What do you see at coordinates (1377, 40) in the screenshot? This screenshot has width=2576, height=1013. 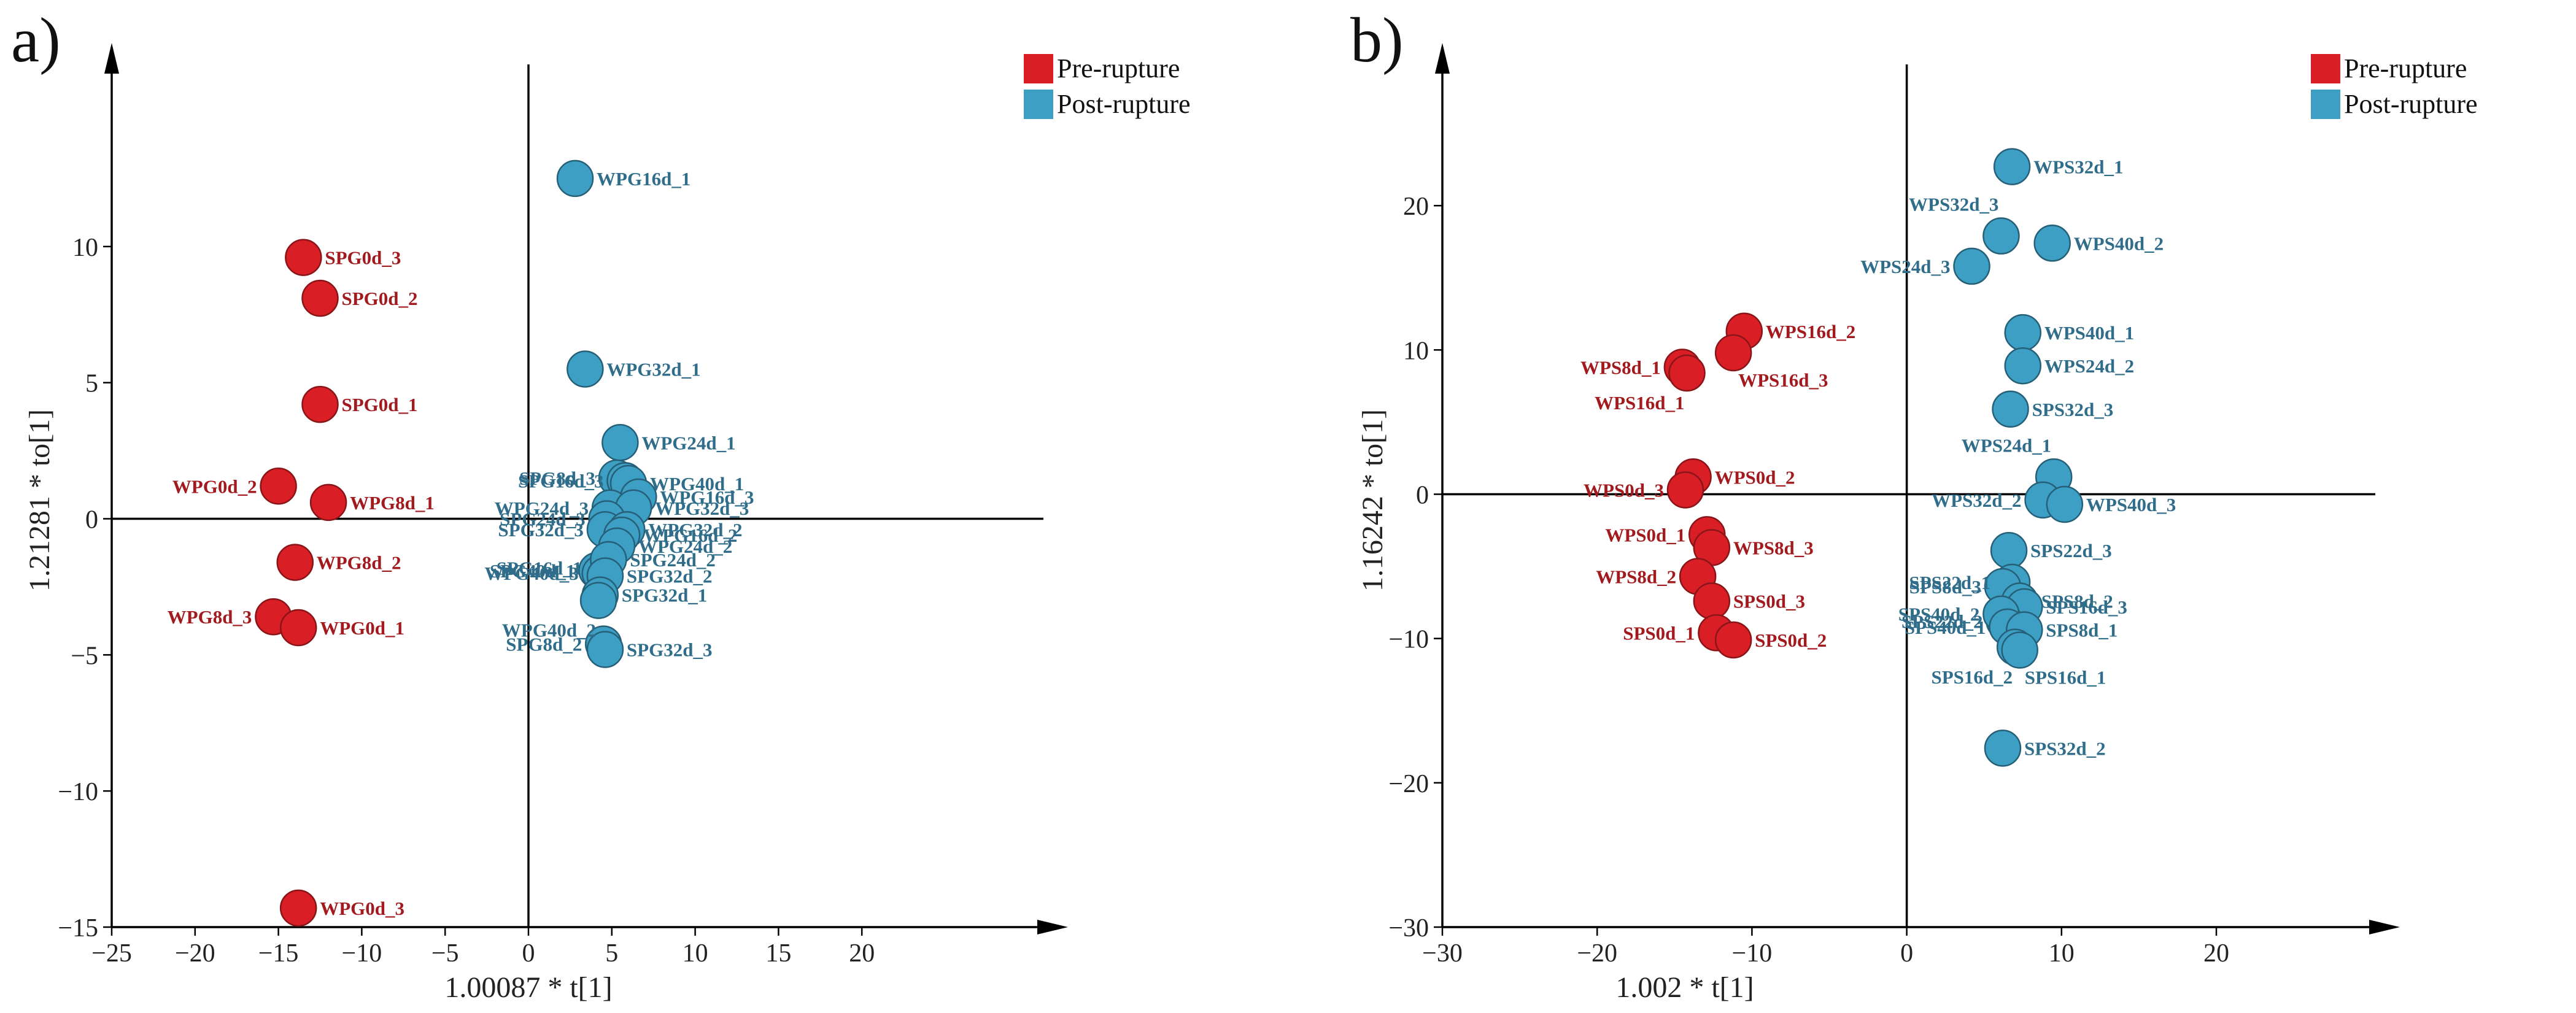 I see `panel-label: b)` at bounding box center [1377, 40].